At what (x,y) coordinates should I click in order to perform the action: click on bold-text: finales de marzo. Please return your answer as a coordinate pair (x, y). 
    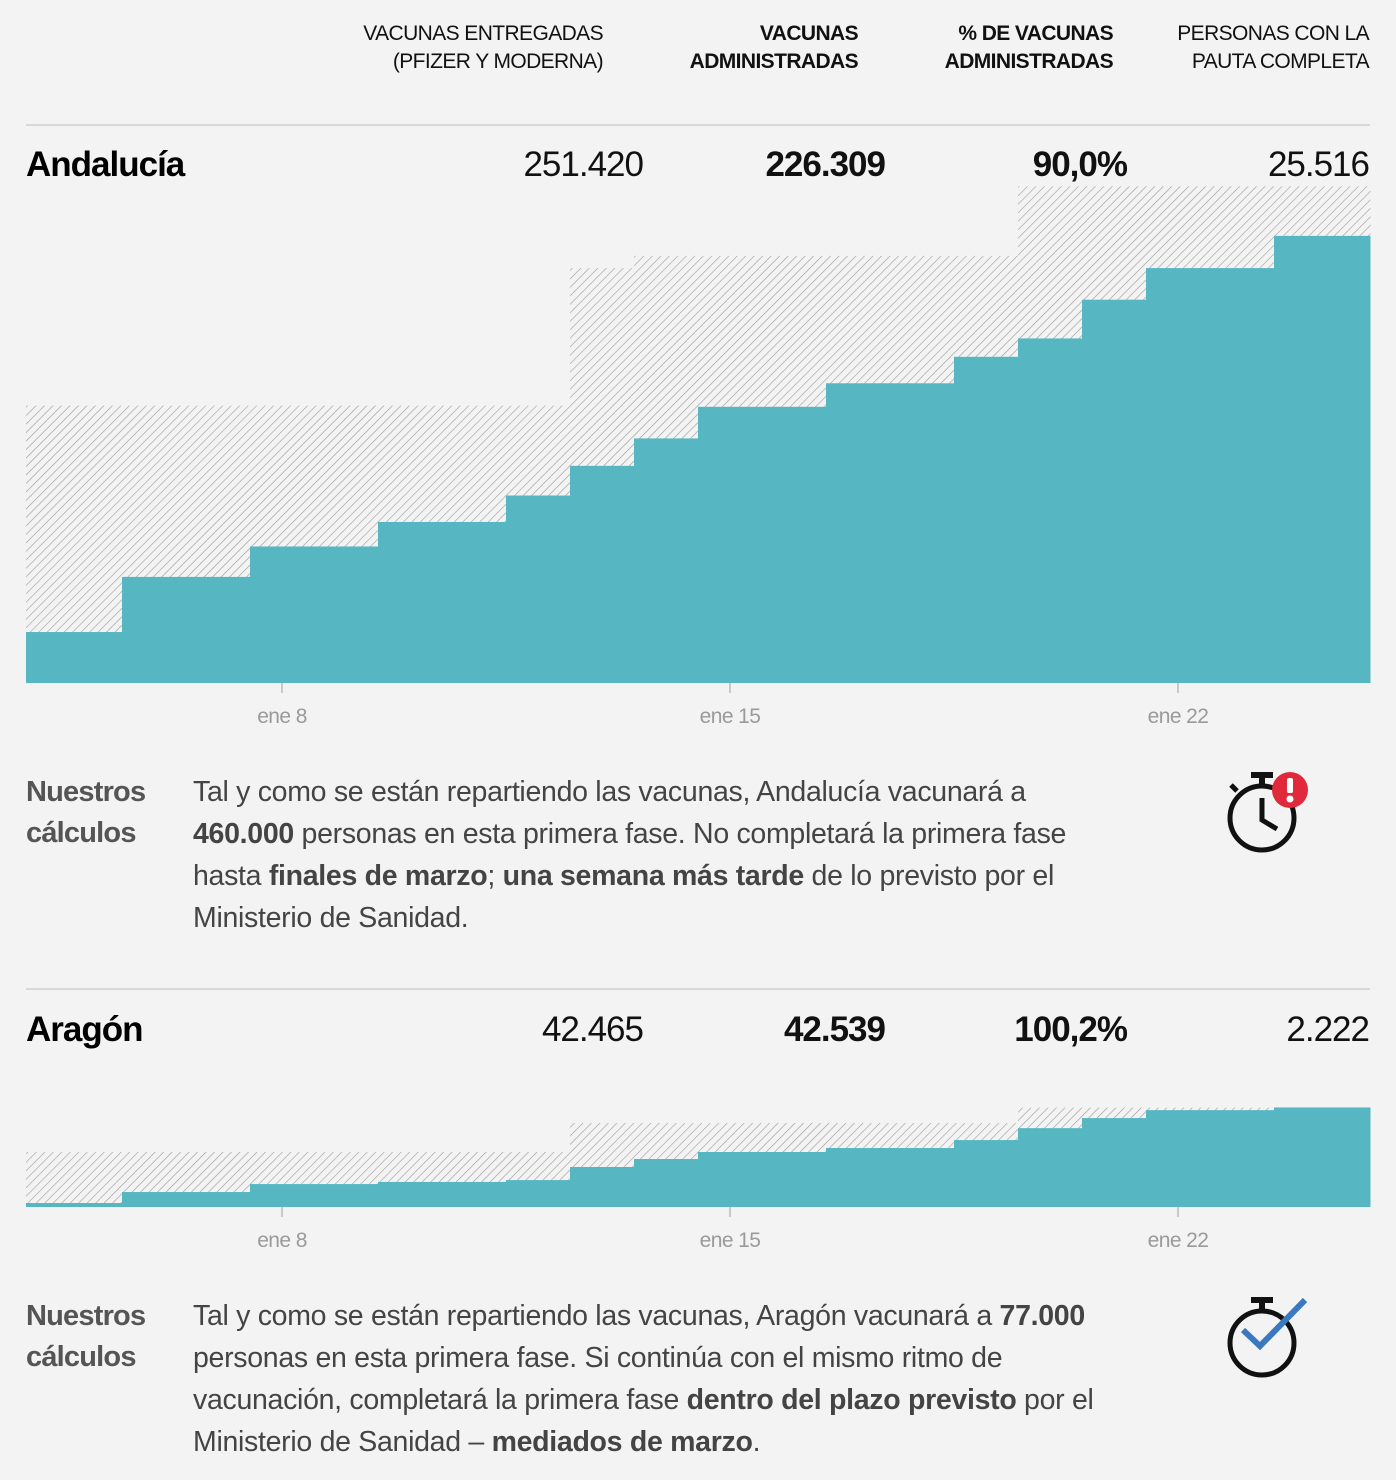
    Looking at the image, I should click on (378, 876).